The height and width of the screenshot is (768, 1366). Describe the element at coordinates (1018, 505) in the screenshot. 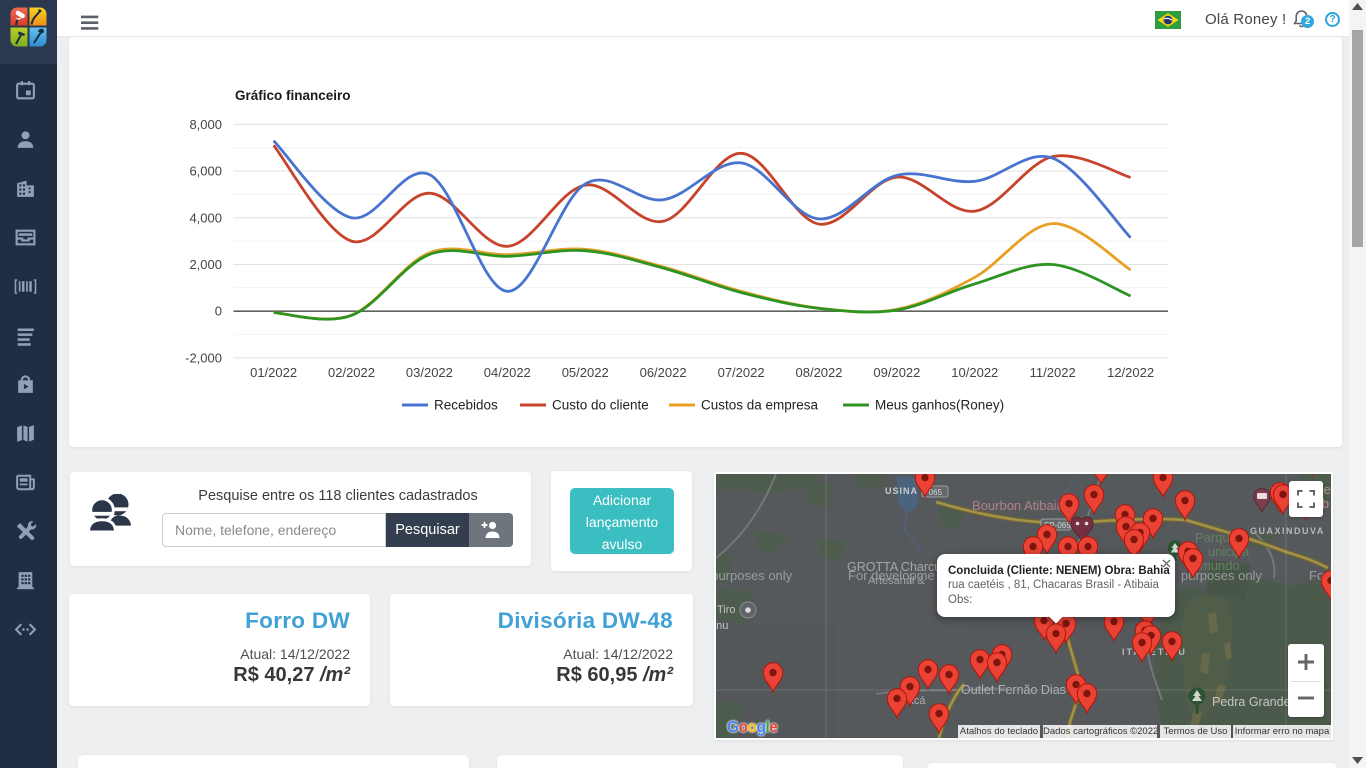

I see `svg-text: Bourbon Atibaia` at that location.